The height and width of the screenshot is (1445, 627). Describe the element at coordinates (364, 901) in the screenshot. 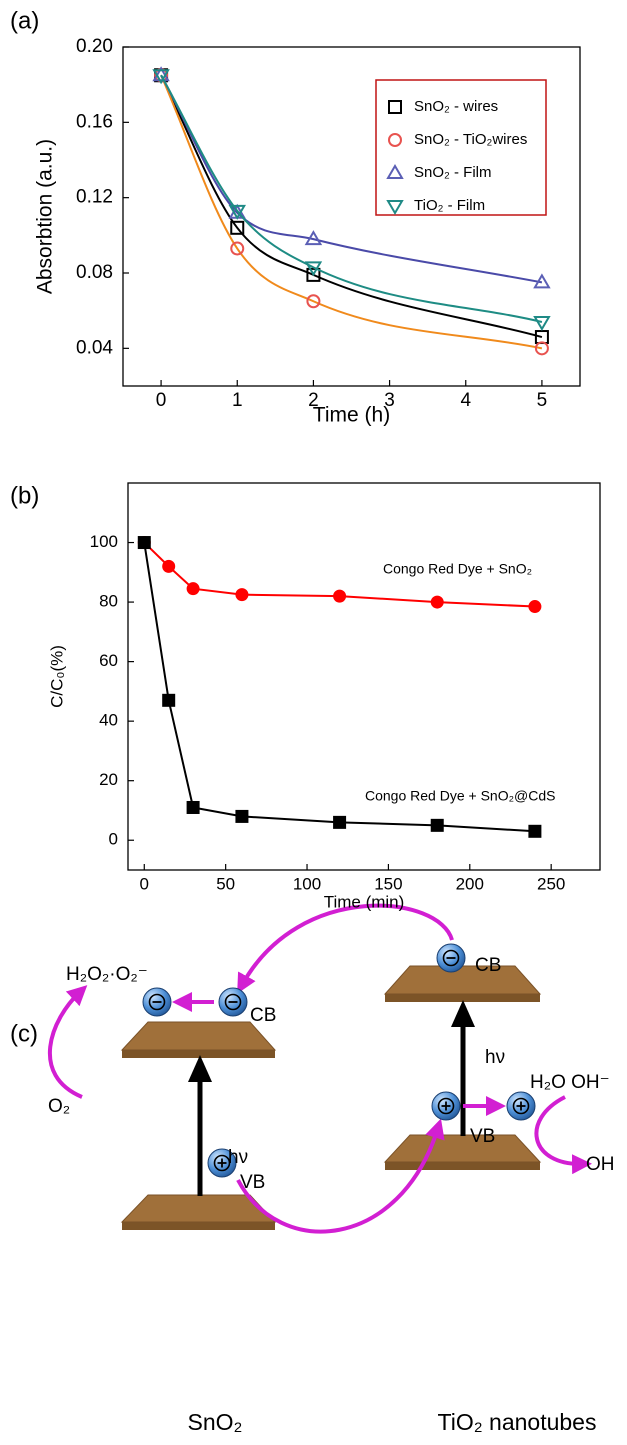

I see `x-axis-label: Time (min)` at that location.